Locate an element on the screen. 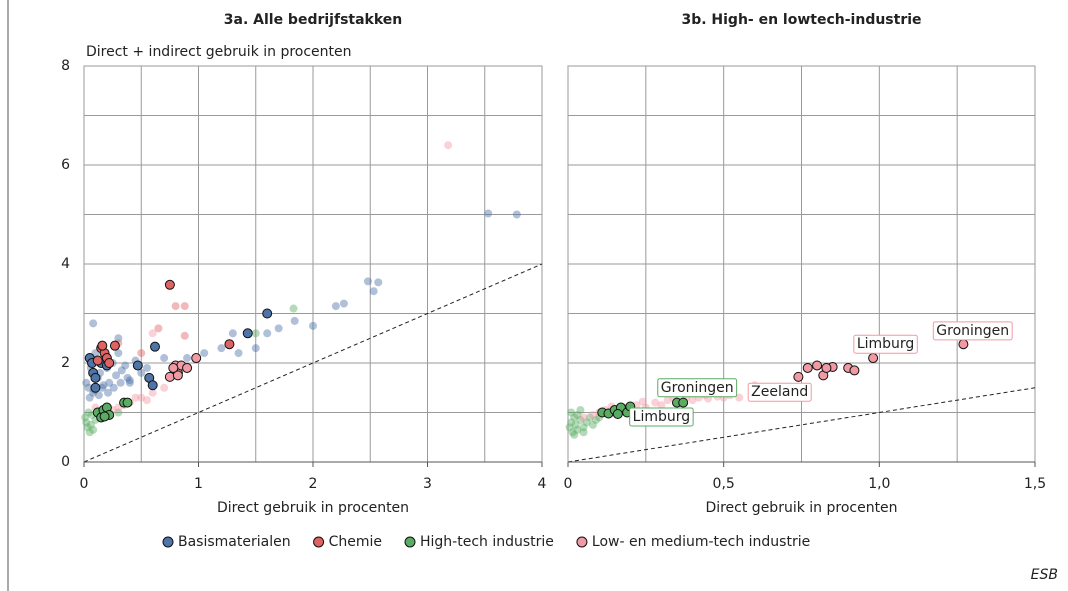 Image resolution: width=1068 pixels, height=591 pixels. y-axis-label: Direct + indirect gebruik in procenten is located at coordinates (219, 52).